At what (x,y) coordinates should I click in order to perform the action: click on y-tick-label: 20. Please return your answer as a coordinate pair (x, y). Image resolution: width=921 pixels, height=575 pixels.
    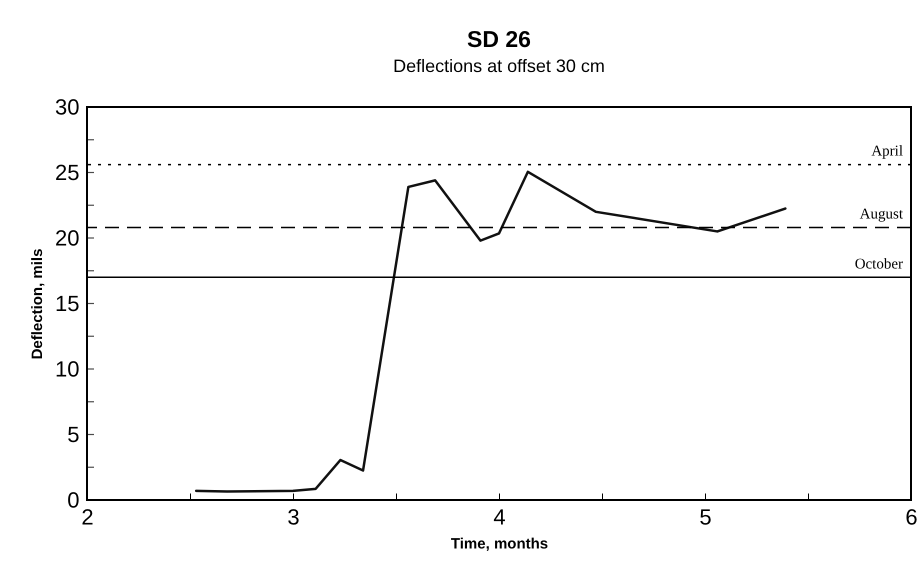
    Looking at the image, I should click on (67, 238).